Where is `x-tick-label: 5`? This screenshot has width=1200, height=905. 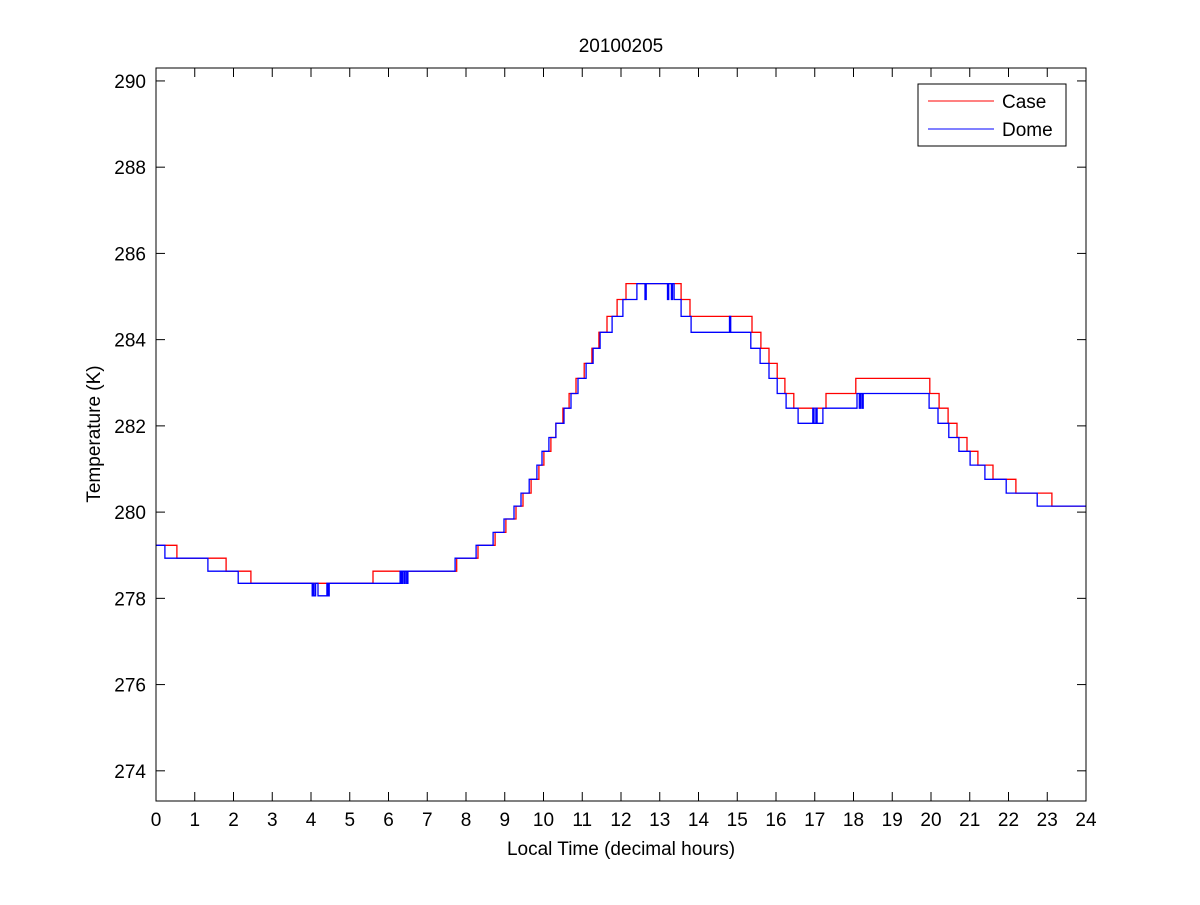
x-tick-label: 5 is located at coordinates (349, 820).